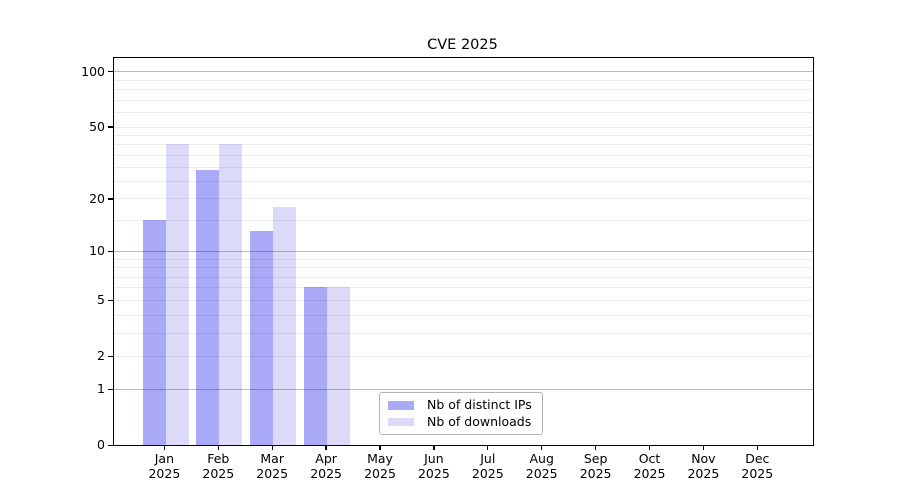 This screenshot has width=900, height=500. Describe the element at coordinates (101, 300) in the screenshot. I see `y-tick-label: 5` at that location.